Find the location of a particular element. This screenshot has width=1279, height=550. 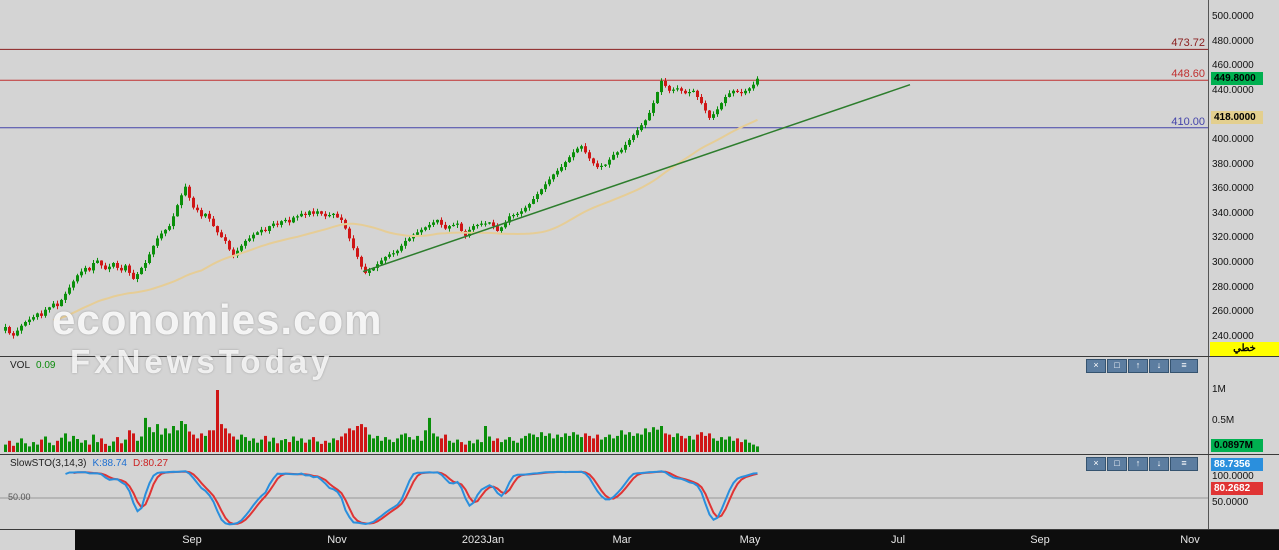

volume-pane-header: VOL 0.09 is located at coordinates (32, 365).